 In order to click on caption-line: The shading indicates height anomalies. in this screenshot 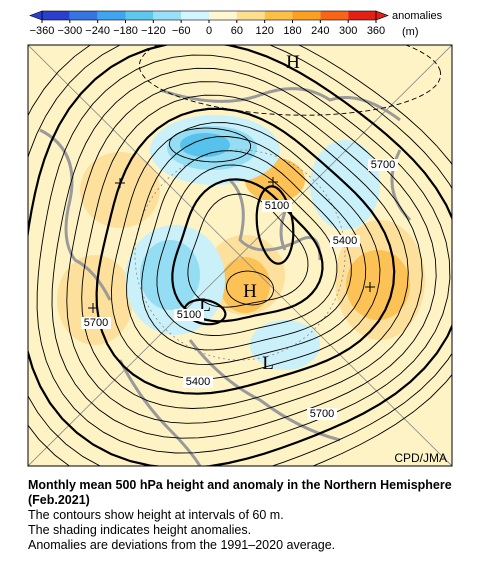, I will do `click(140, 530)`.